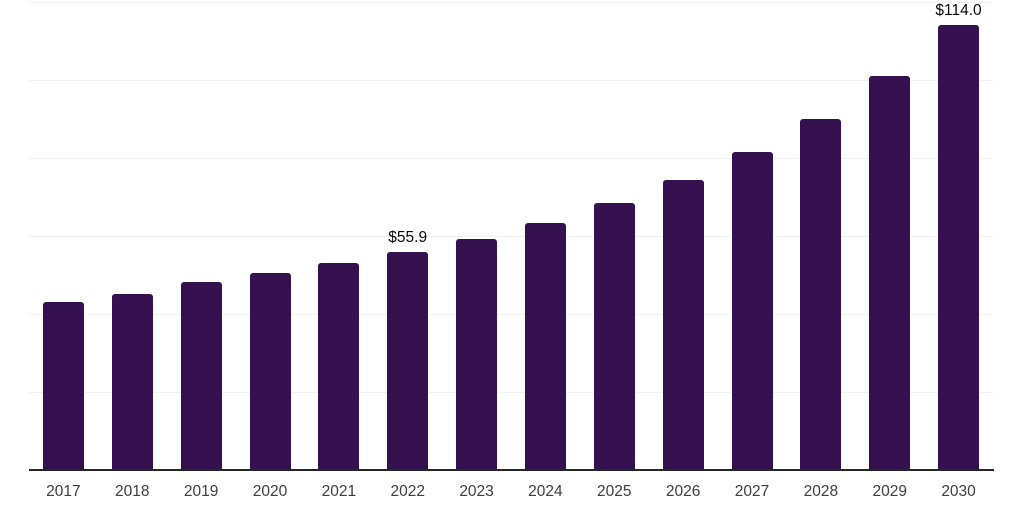  What do you see at coordinates (407, 491) in the screenshot?
I see `x-tick-2022: 2022` at bounding box center [407, 491].